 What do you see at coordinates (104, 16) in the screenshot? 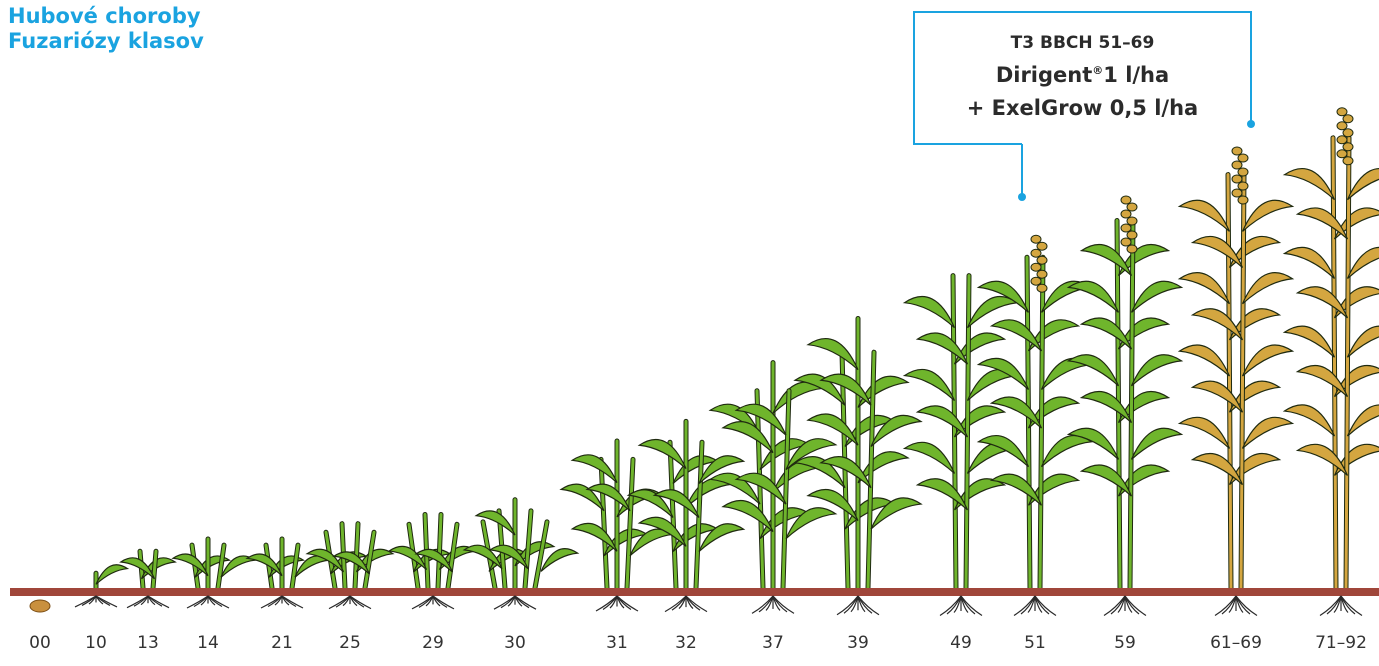
I see `title-line-1: Hubové choroby` at bounding box center [104, 16].